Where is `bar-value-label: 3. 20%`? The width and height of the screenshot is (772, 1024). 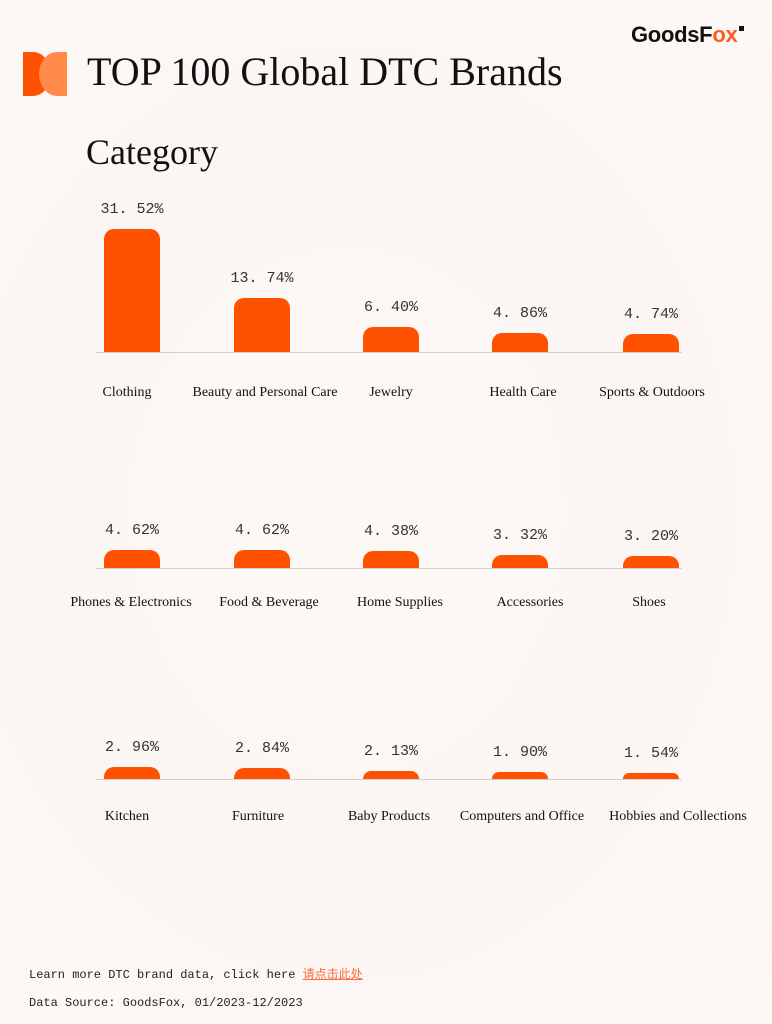 bar-value-label: 3. 20% is located at coordinates (650, 536).